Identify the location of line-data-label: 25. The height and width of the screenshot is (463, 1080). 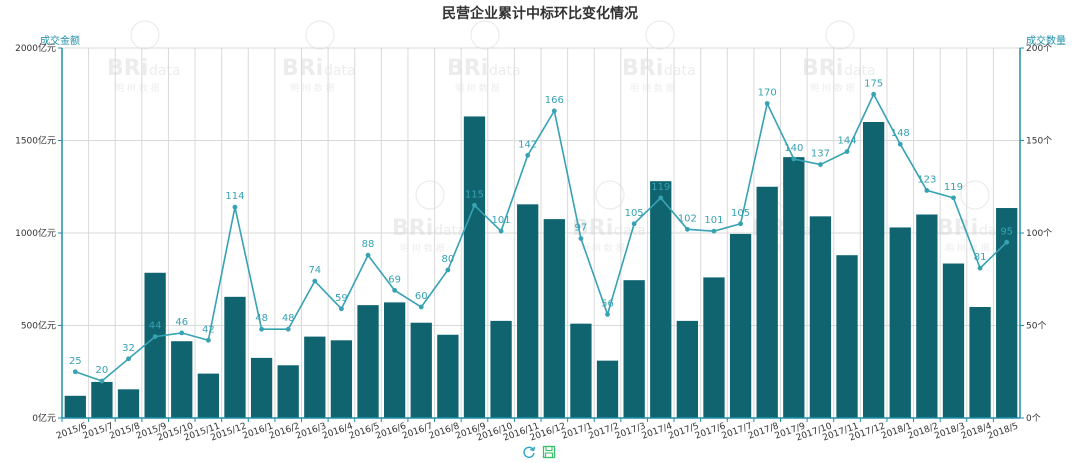
(75, 361).